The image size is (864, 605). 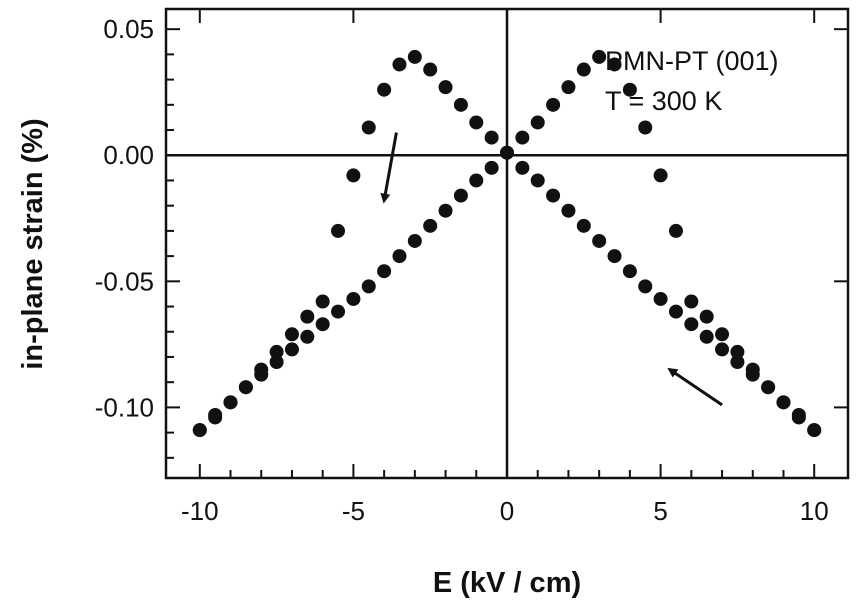 What do you see at coordinates (200, 511) in the screenshot?
I see `x-tick-label: -10` at bounding box center [200, 511].